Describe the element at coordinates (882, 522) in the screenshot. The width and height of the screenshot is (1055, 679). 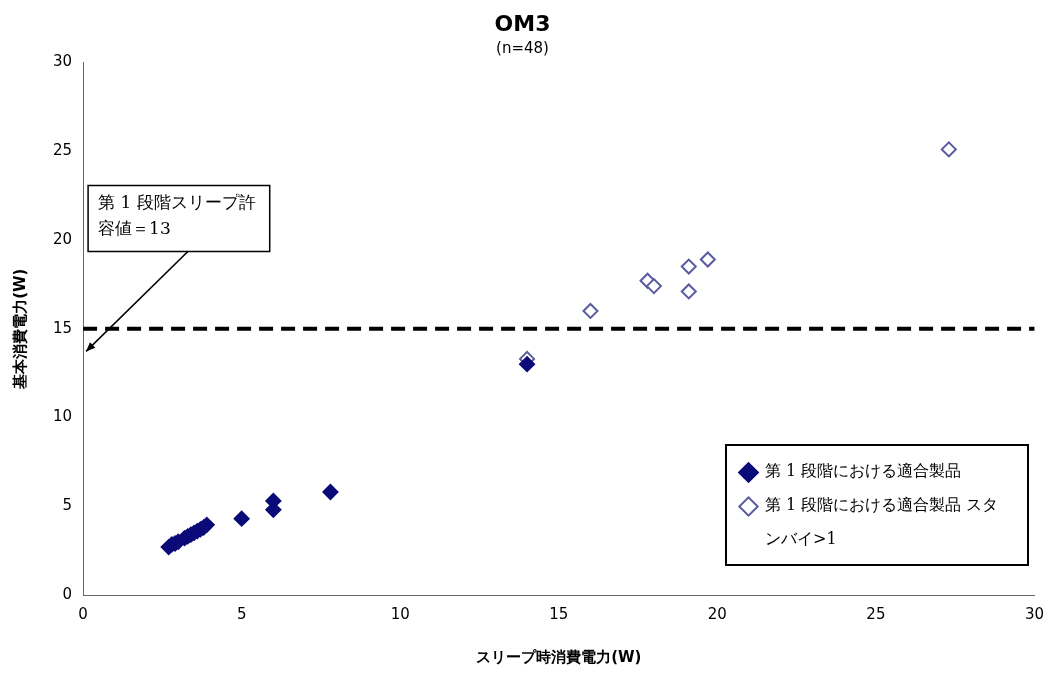
I see `legend-label: 第 1 段階における適合製品 スタンバイ>1` at that location.